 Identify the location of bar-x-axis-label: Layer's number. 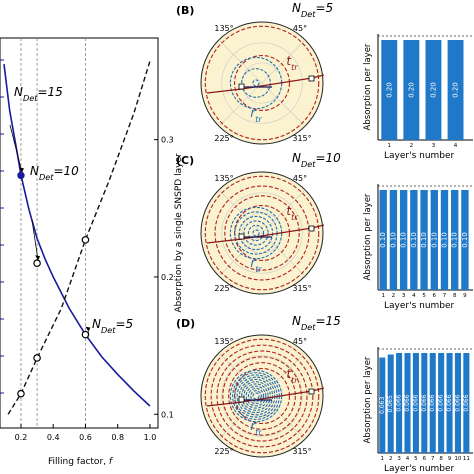
(419, 156).